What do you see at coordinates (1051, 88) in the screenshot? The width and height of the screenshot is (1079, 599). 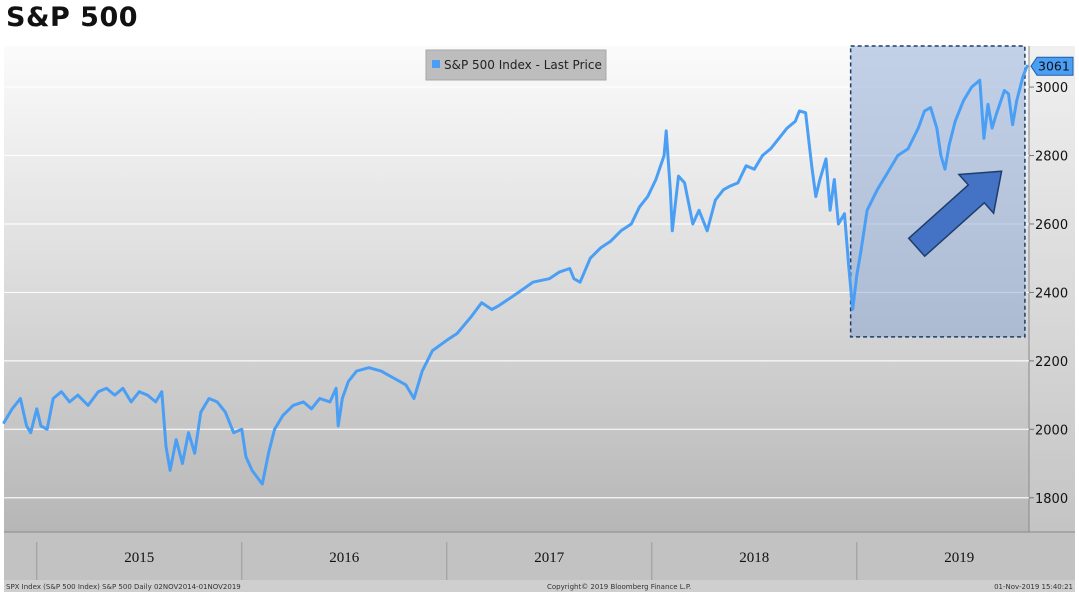 I see `y-tick-label: 3000` at bounding box center [1051, 88].